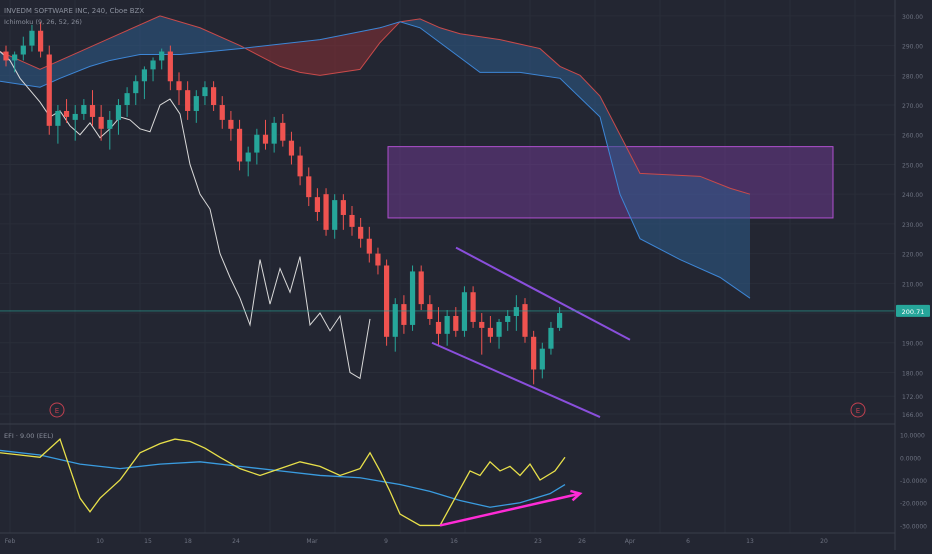  What do you see at coordinates (913, 526) in the screenshot?
I see `osc-tick-label: -30.0000` at bounding box center [913, 526].